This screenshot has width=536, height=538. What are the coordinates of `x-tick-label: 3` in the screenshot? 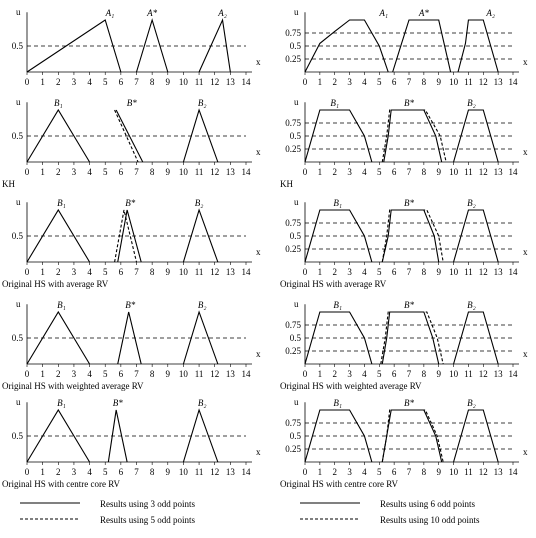 It's located at (74, 472).